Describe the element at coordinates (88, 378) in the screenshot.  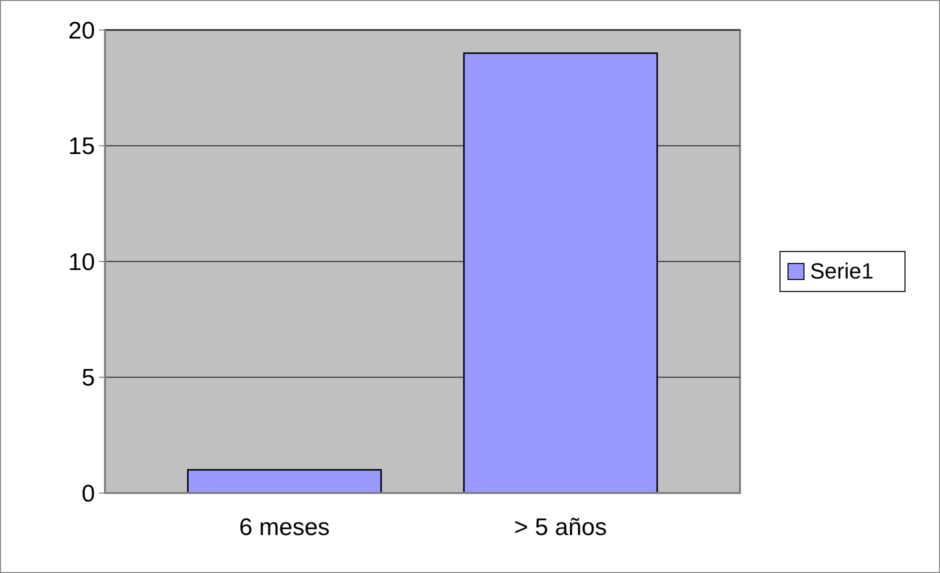
I see `y-tick-label: 5` at that location.